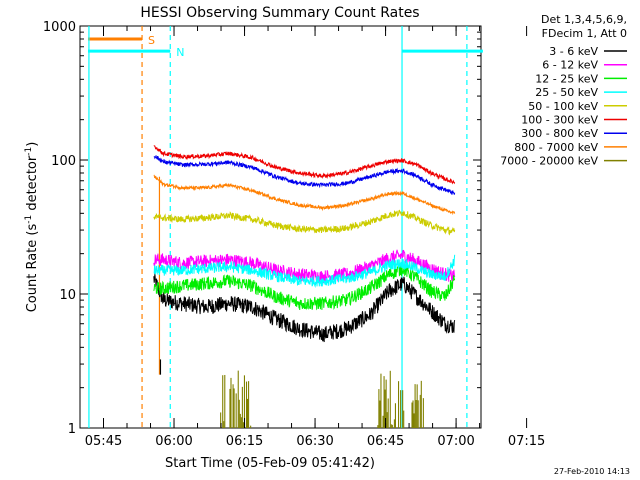  I want to click on y-axis-label: Count Rate (s-1 detector-1), so click(32, 227).